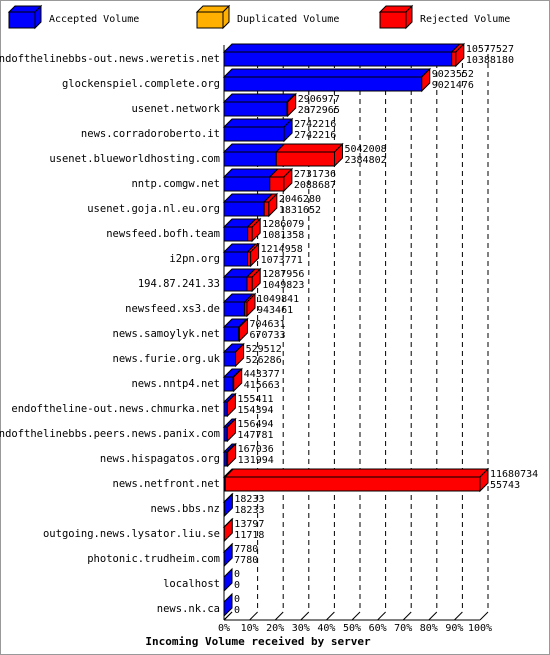  Describe the element at coordinates (166, 334) in the screenshot. I see `y-tick-label: news.samoylyk.net` at that location.